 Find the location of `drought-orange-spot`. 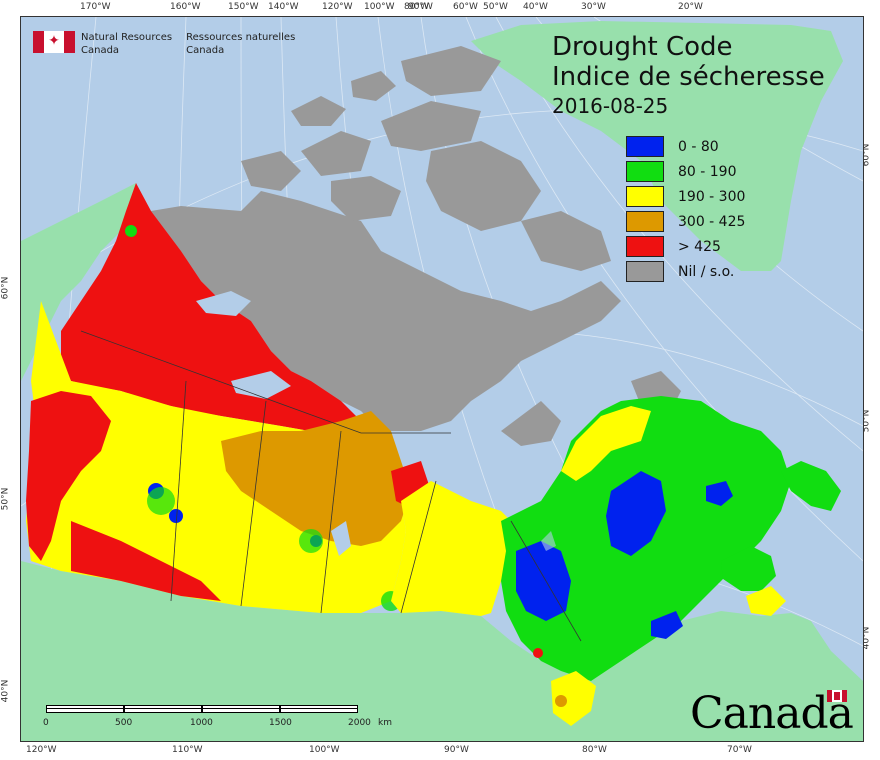

drought-orange-spot is located at coordinates (561, 701).